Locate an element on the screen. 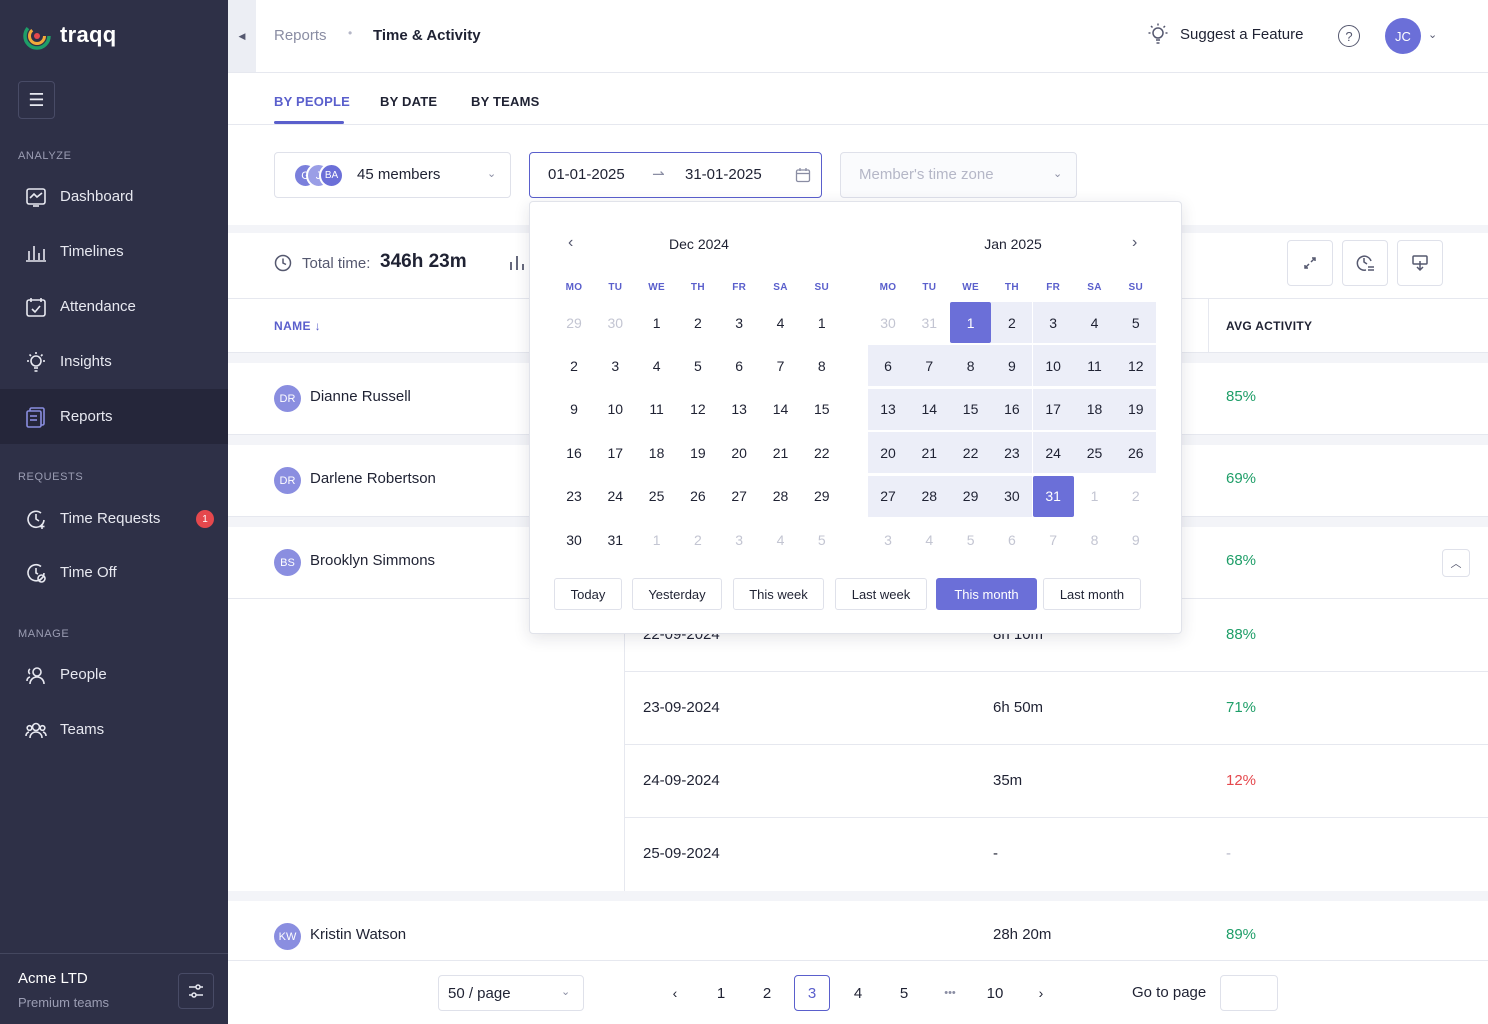  menu-toggle-button: ☰ is located at coordinates (36, 100).